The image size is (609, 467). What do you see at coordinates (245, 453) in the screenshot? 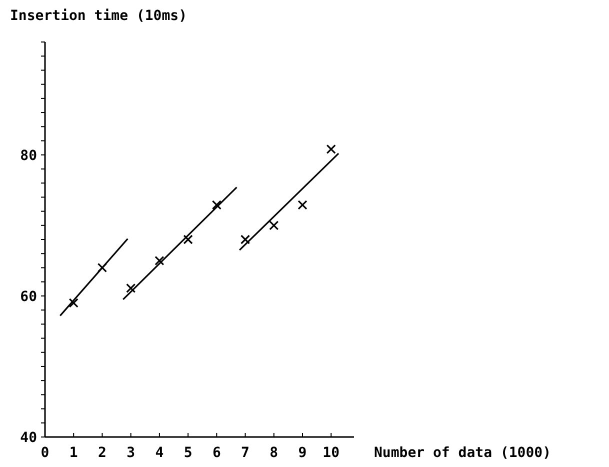
I see `x-tick-label: 7` at bounding box center [245, 453].